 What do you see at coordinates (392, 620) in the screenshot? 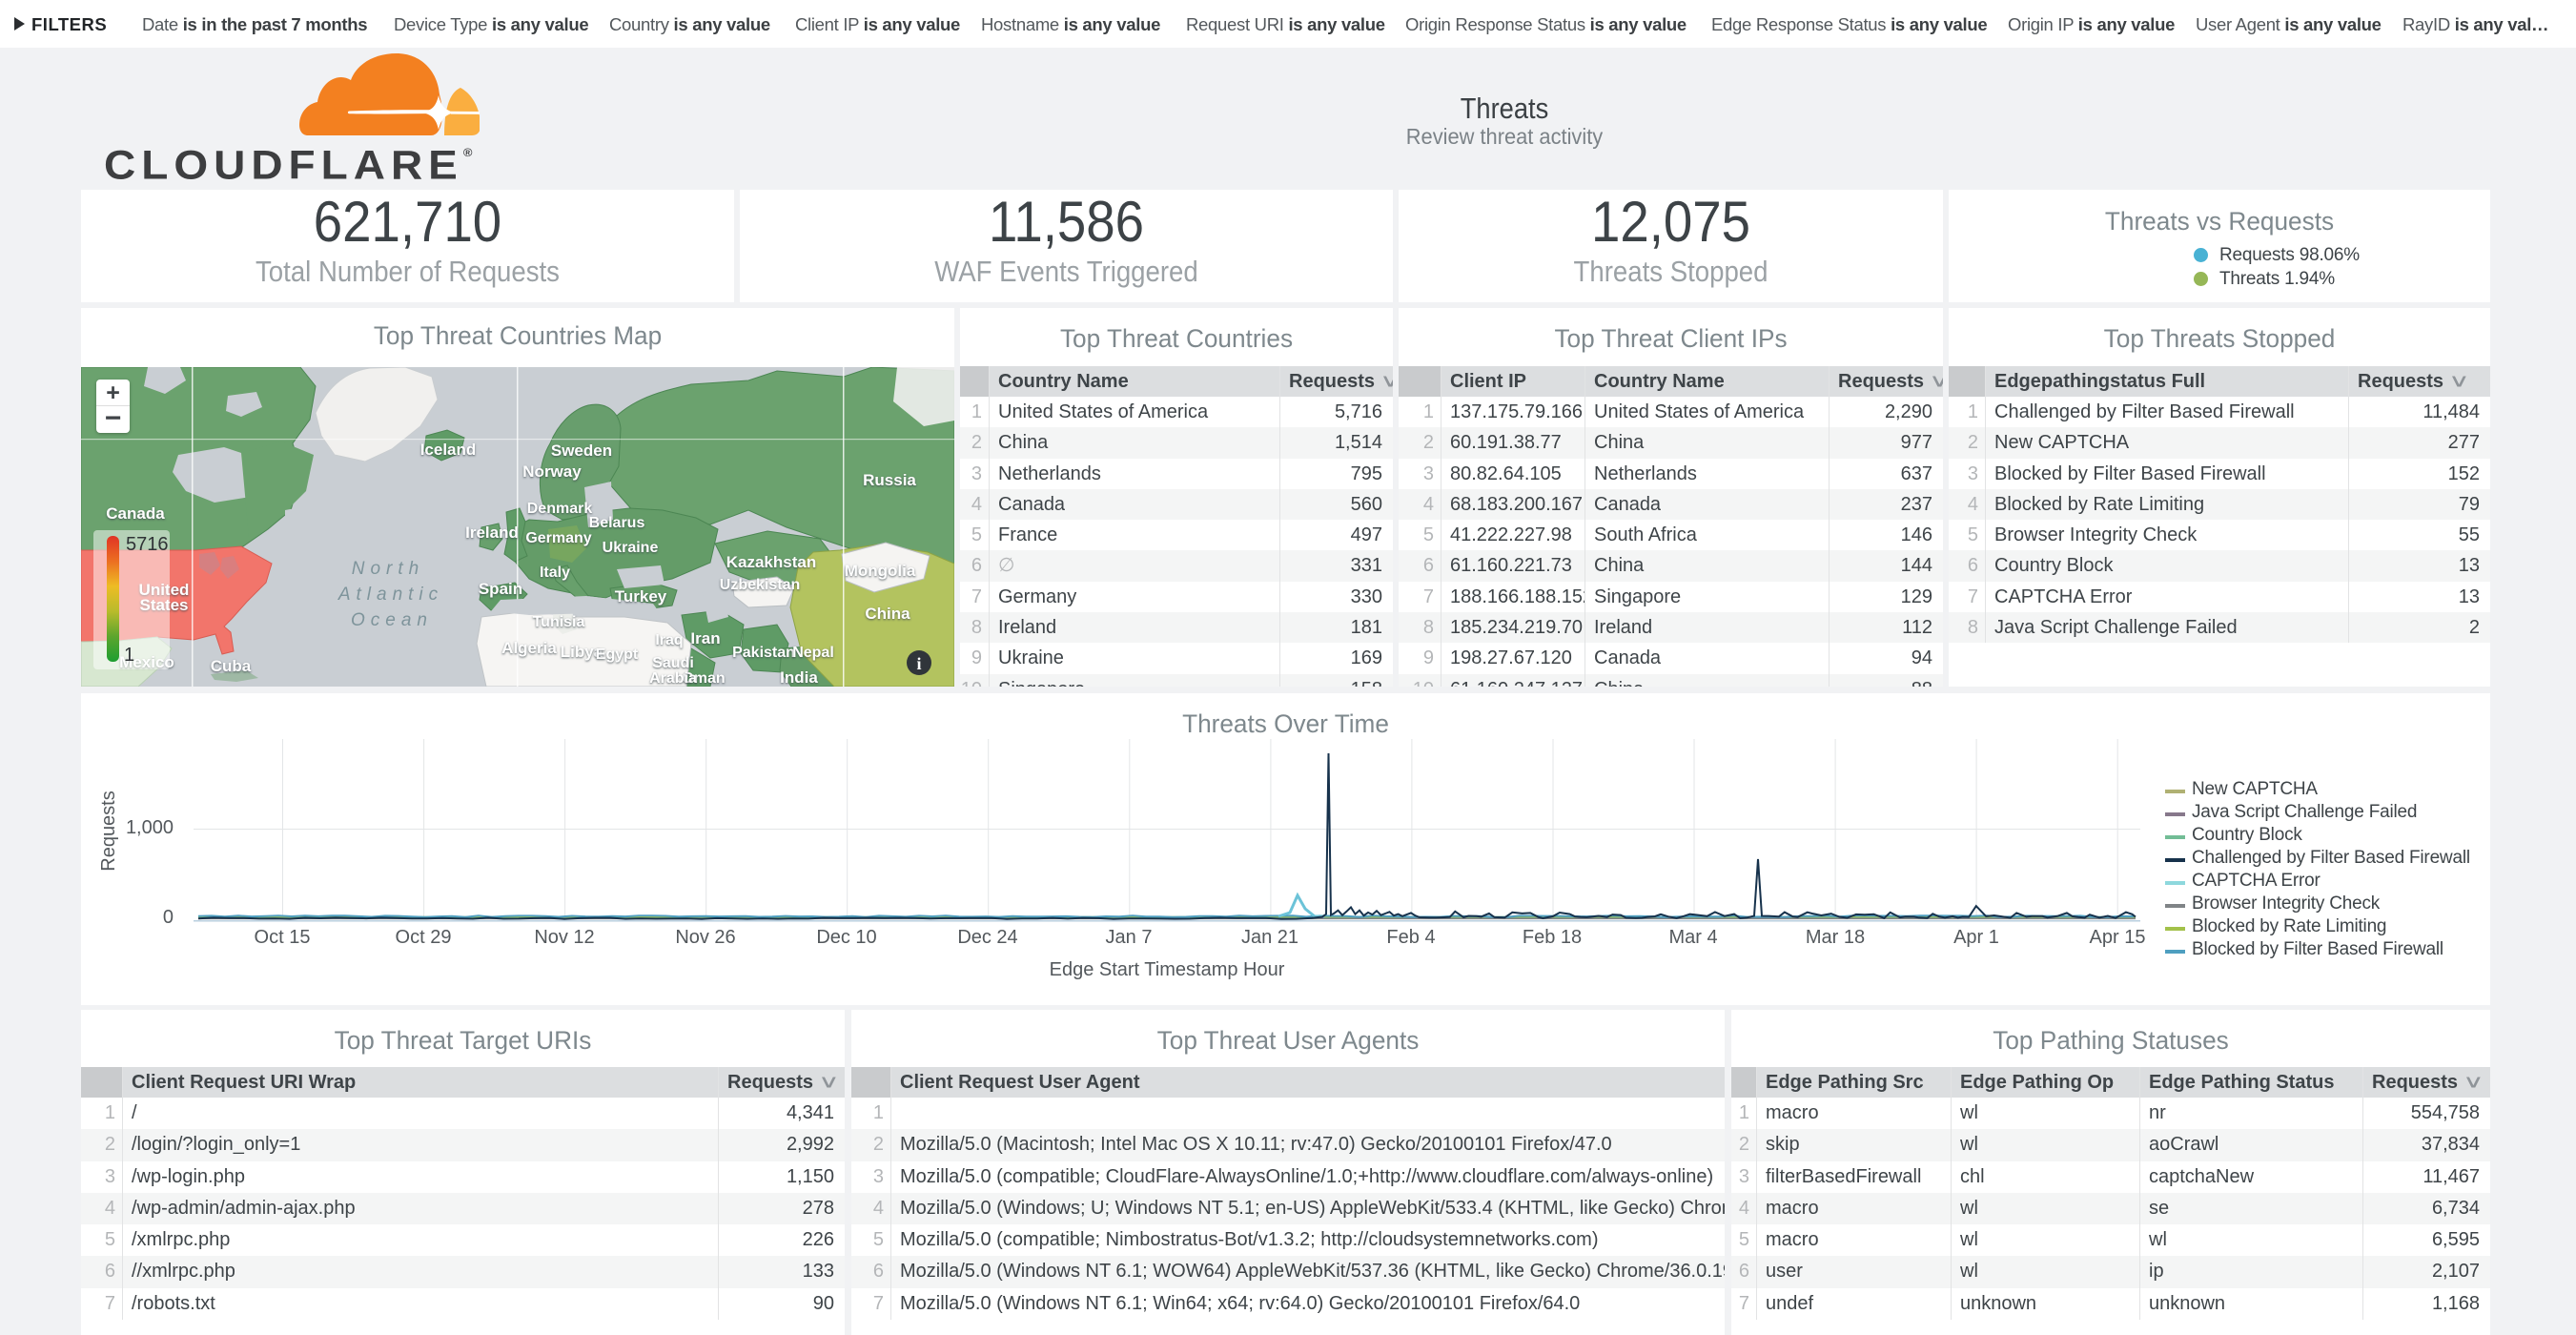
I see `svg-text: Ocean` at bounding box center [392, 620].